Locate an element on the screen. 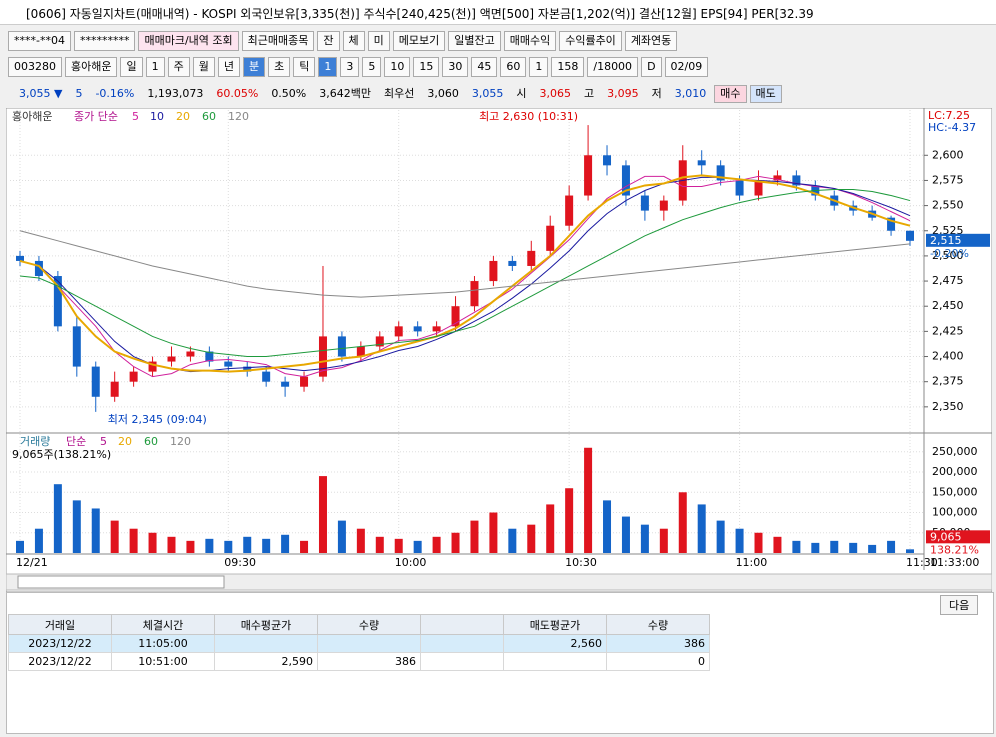  toolbar-button: 잔 is located at coordinates (328, 41).